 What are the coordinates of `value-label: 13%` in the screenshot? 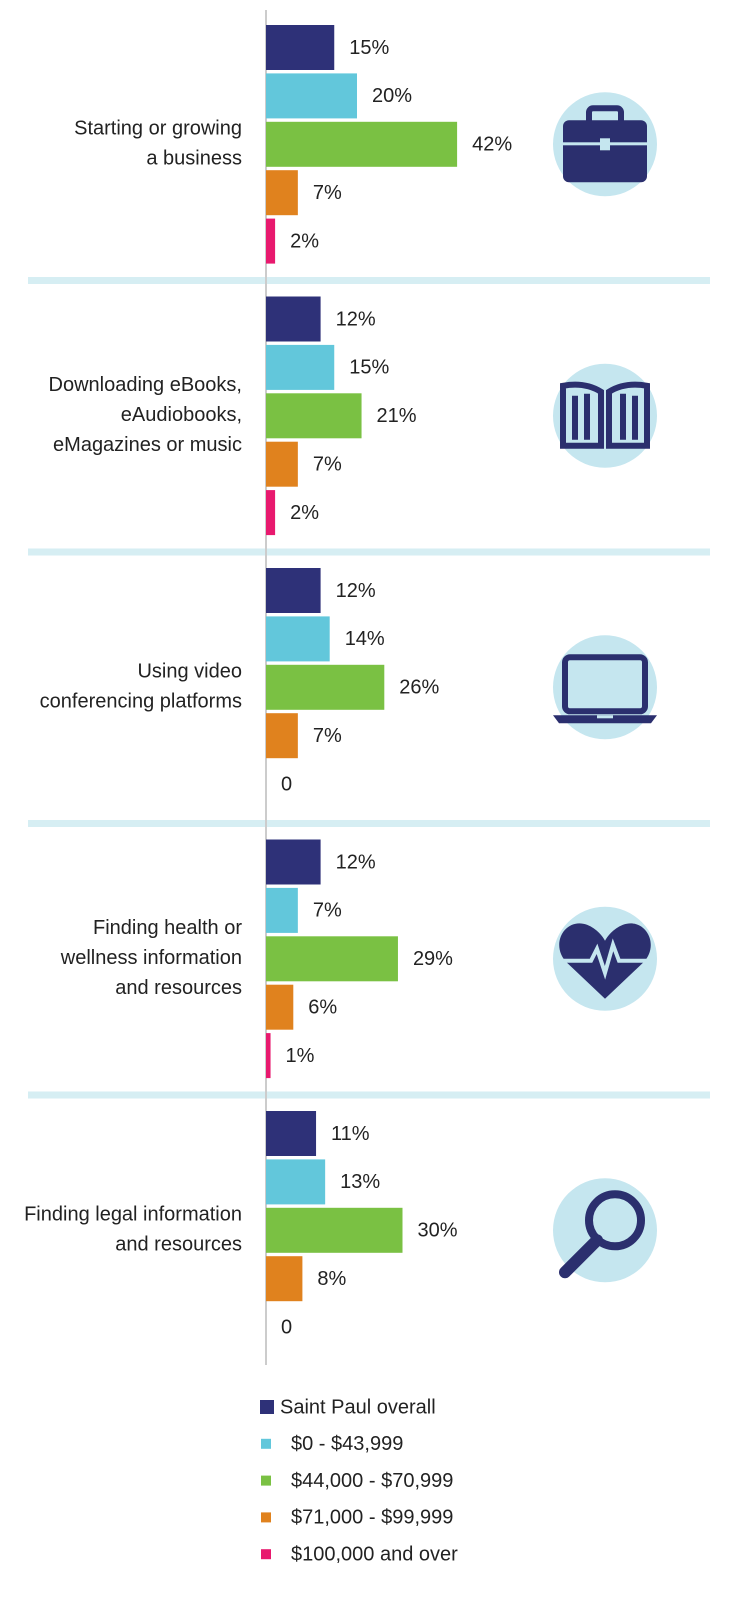 It's located at (360, 1182).